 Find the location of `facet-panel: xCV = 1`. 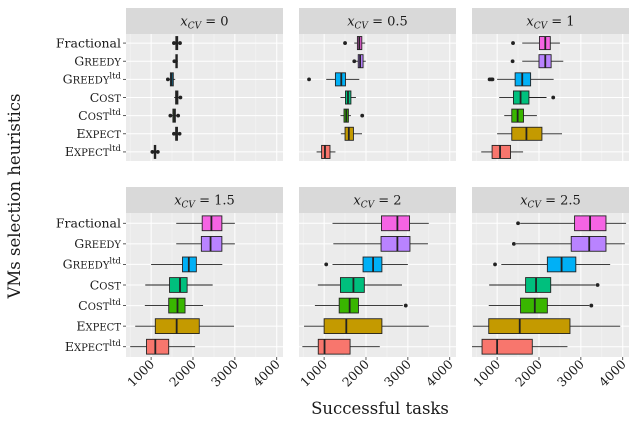

facet-panel: xCV = 1 is located at coordinates (550, 84).